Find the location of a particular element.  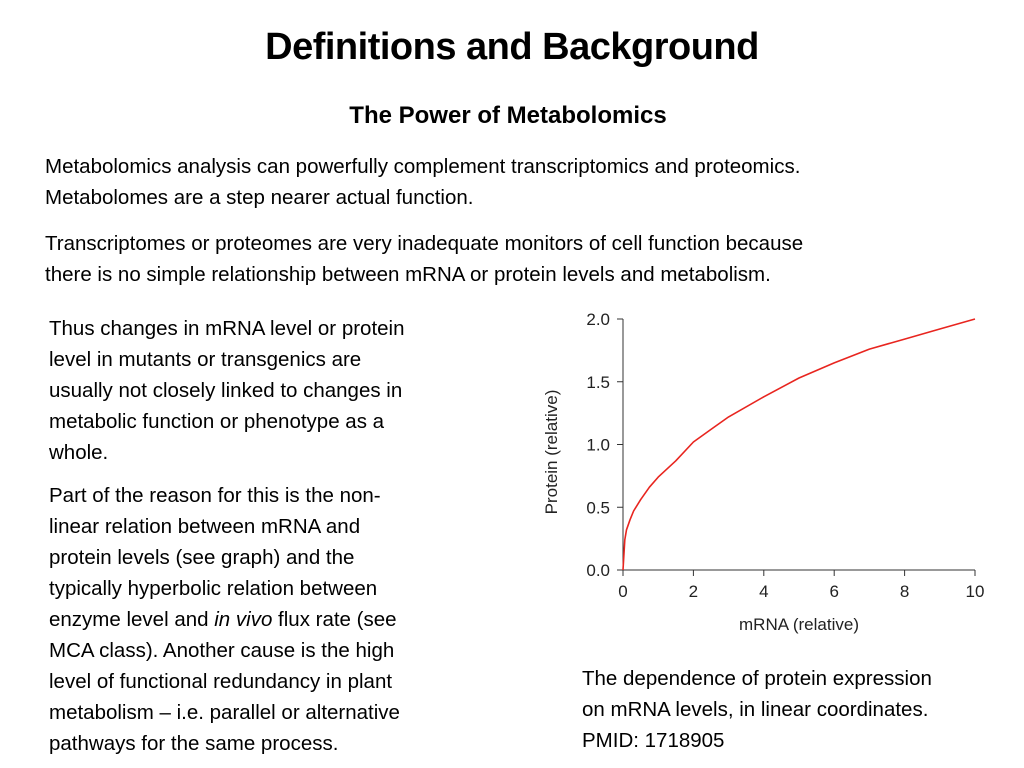

x-tick-label: 6 is located at coordinates (833, 591).